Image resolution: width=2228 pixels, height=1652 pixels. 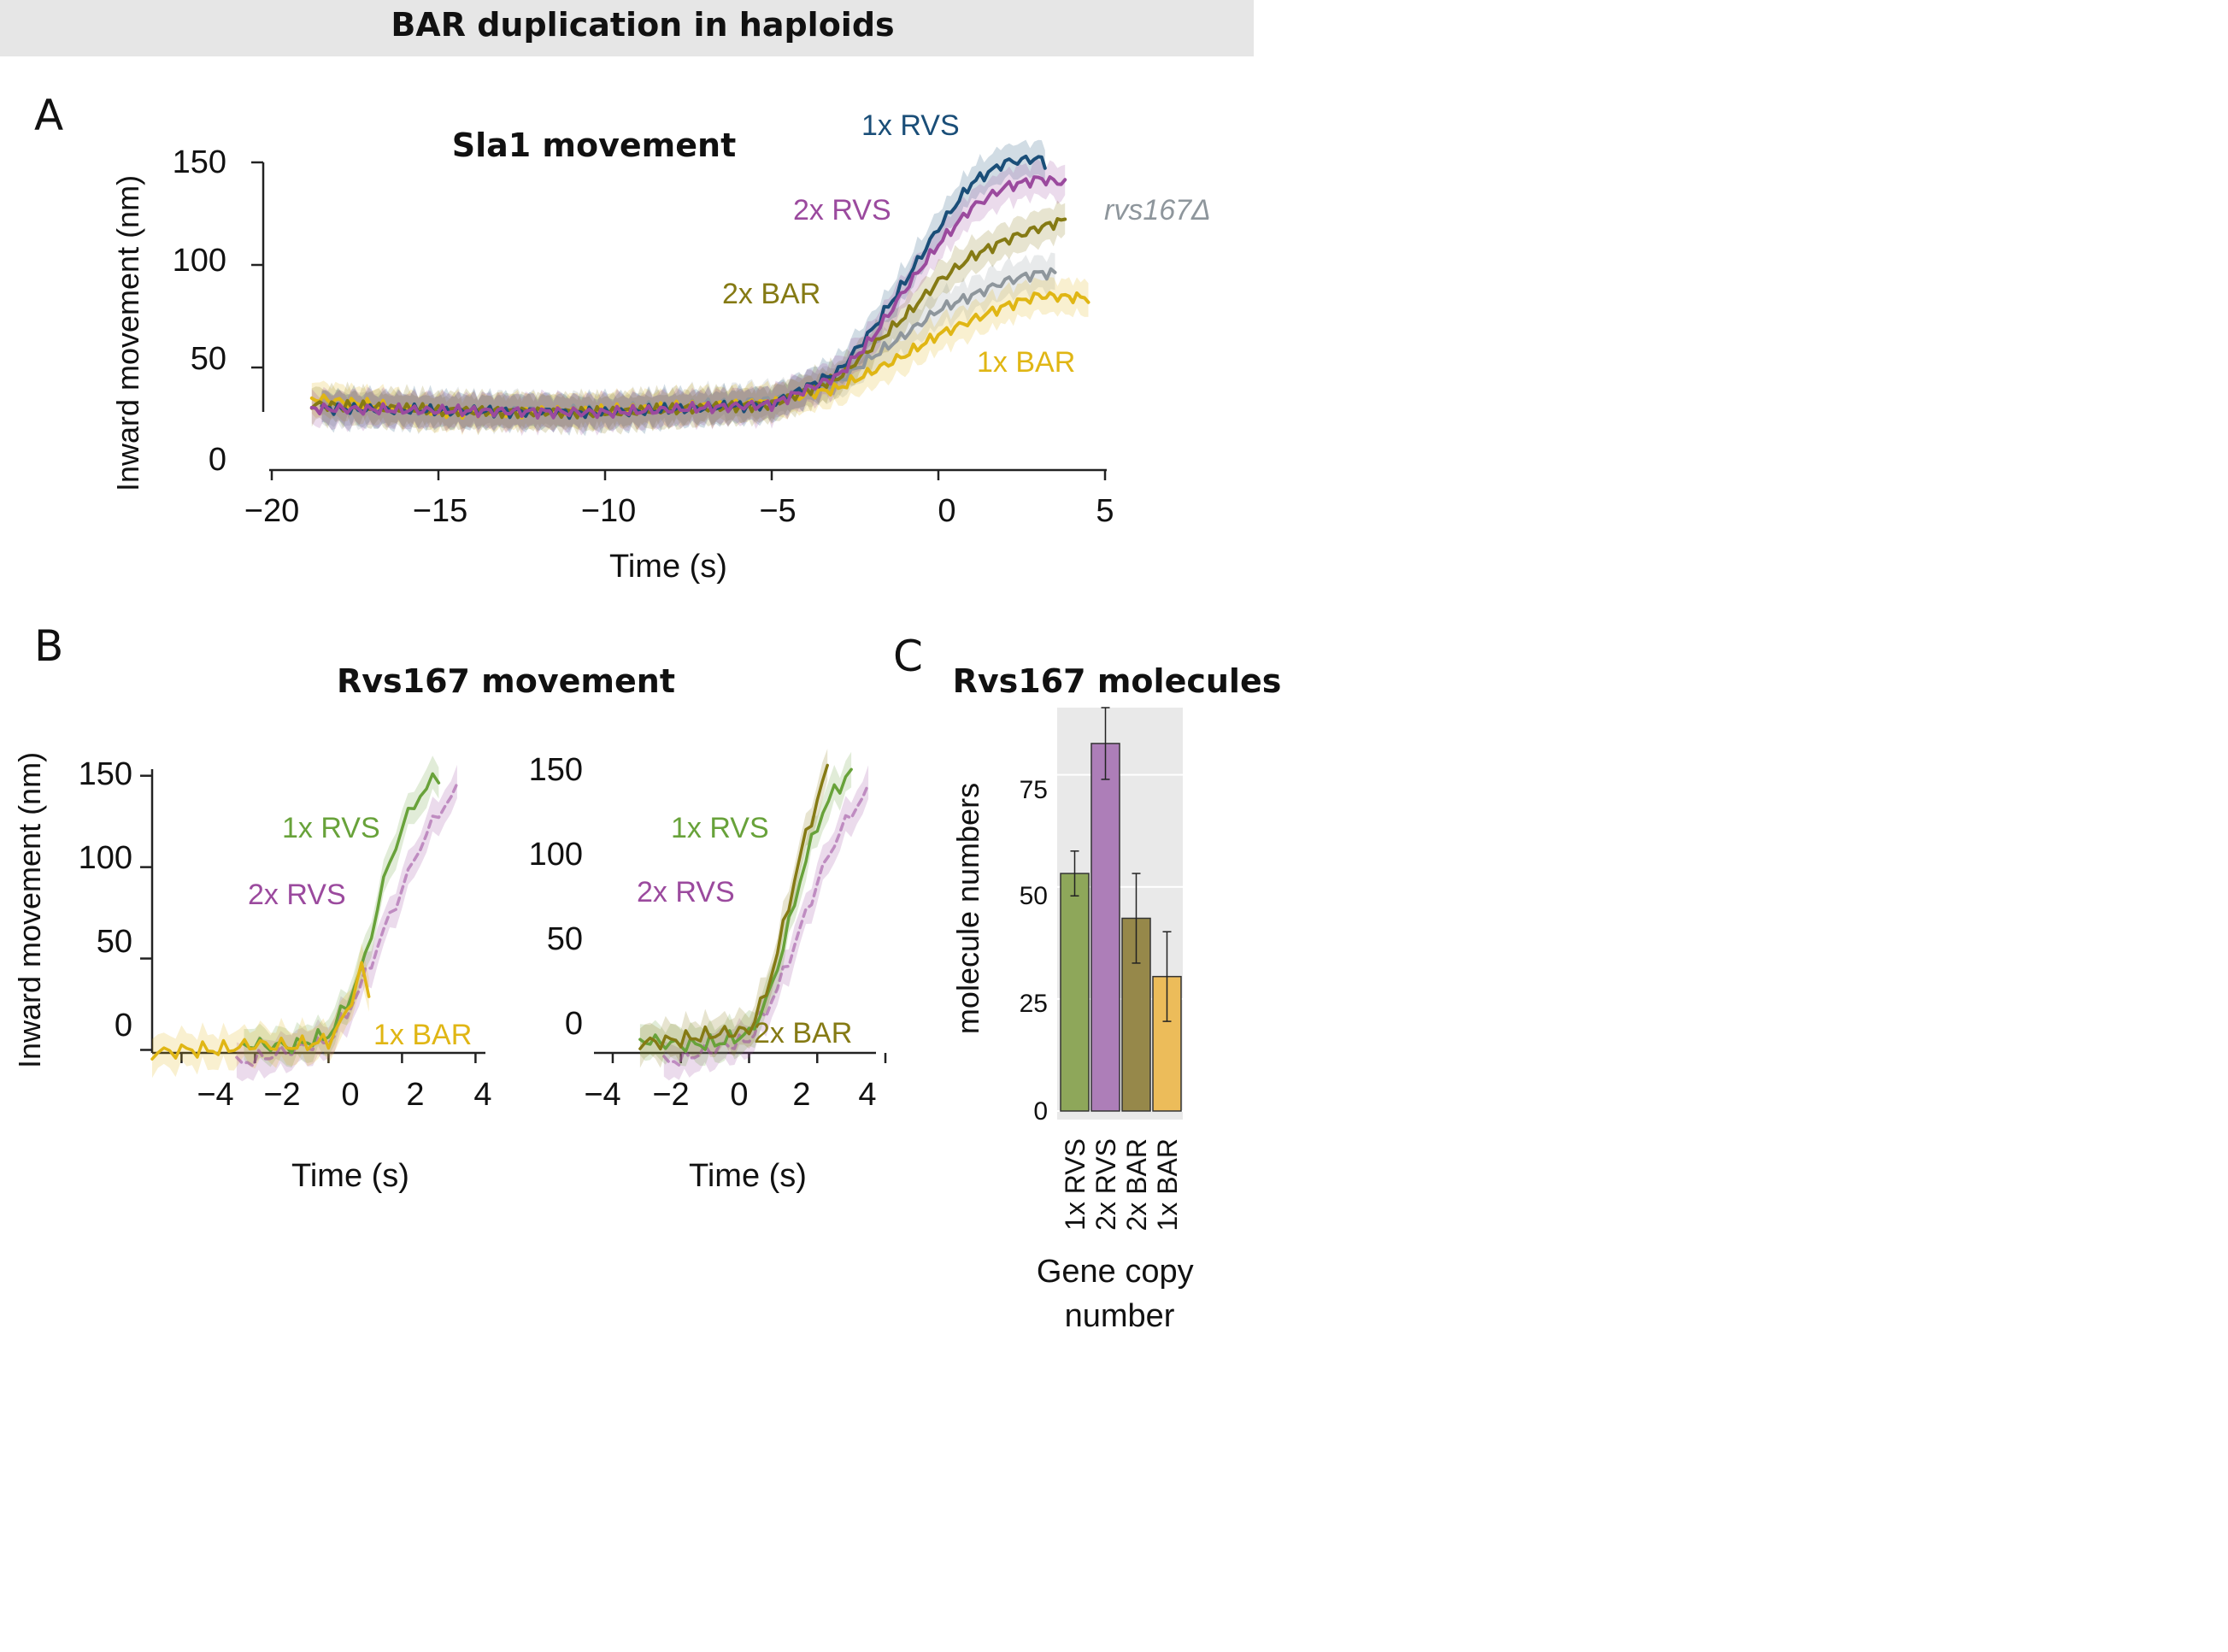 What do you see at coordinates (642, 25) in the screenshot?
I see `figure-title: BAR duplication in haploids` at bounding box center [642, 25].